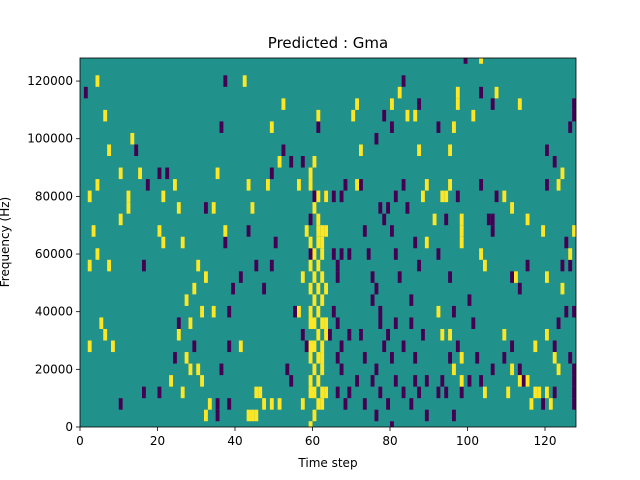 The image size is (640, 480). Describe the element at coordinates (54, 312) in the screenshot. I see `y-tick-label-2: 40000` at that location.